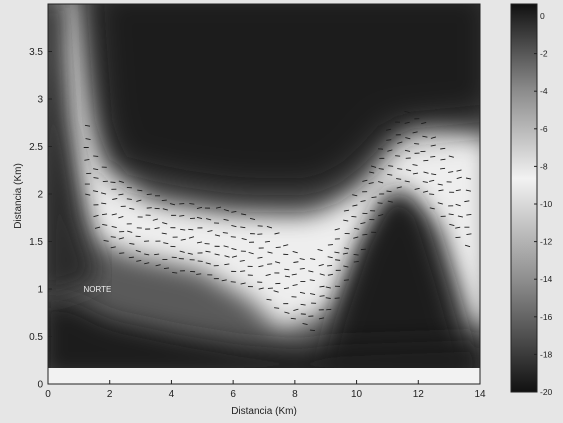 This screenshot has width=563, height=423. Describe the element at coordinates (395, 285) in the screenshot. I see `dark-hump` at that location.